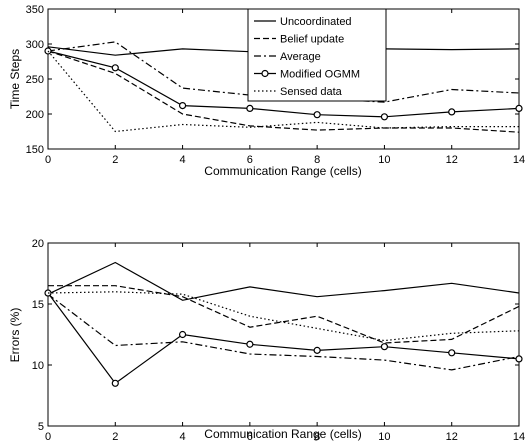 This screenshot has width=531, height=446. Describe the element at coordinates (38, 366) in the screenshot. I see `y-tick-label: 10` at that location.